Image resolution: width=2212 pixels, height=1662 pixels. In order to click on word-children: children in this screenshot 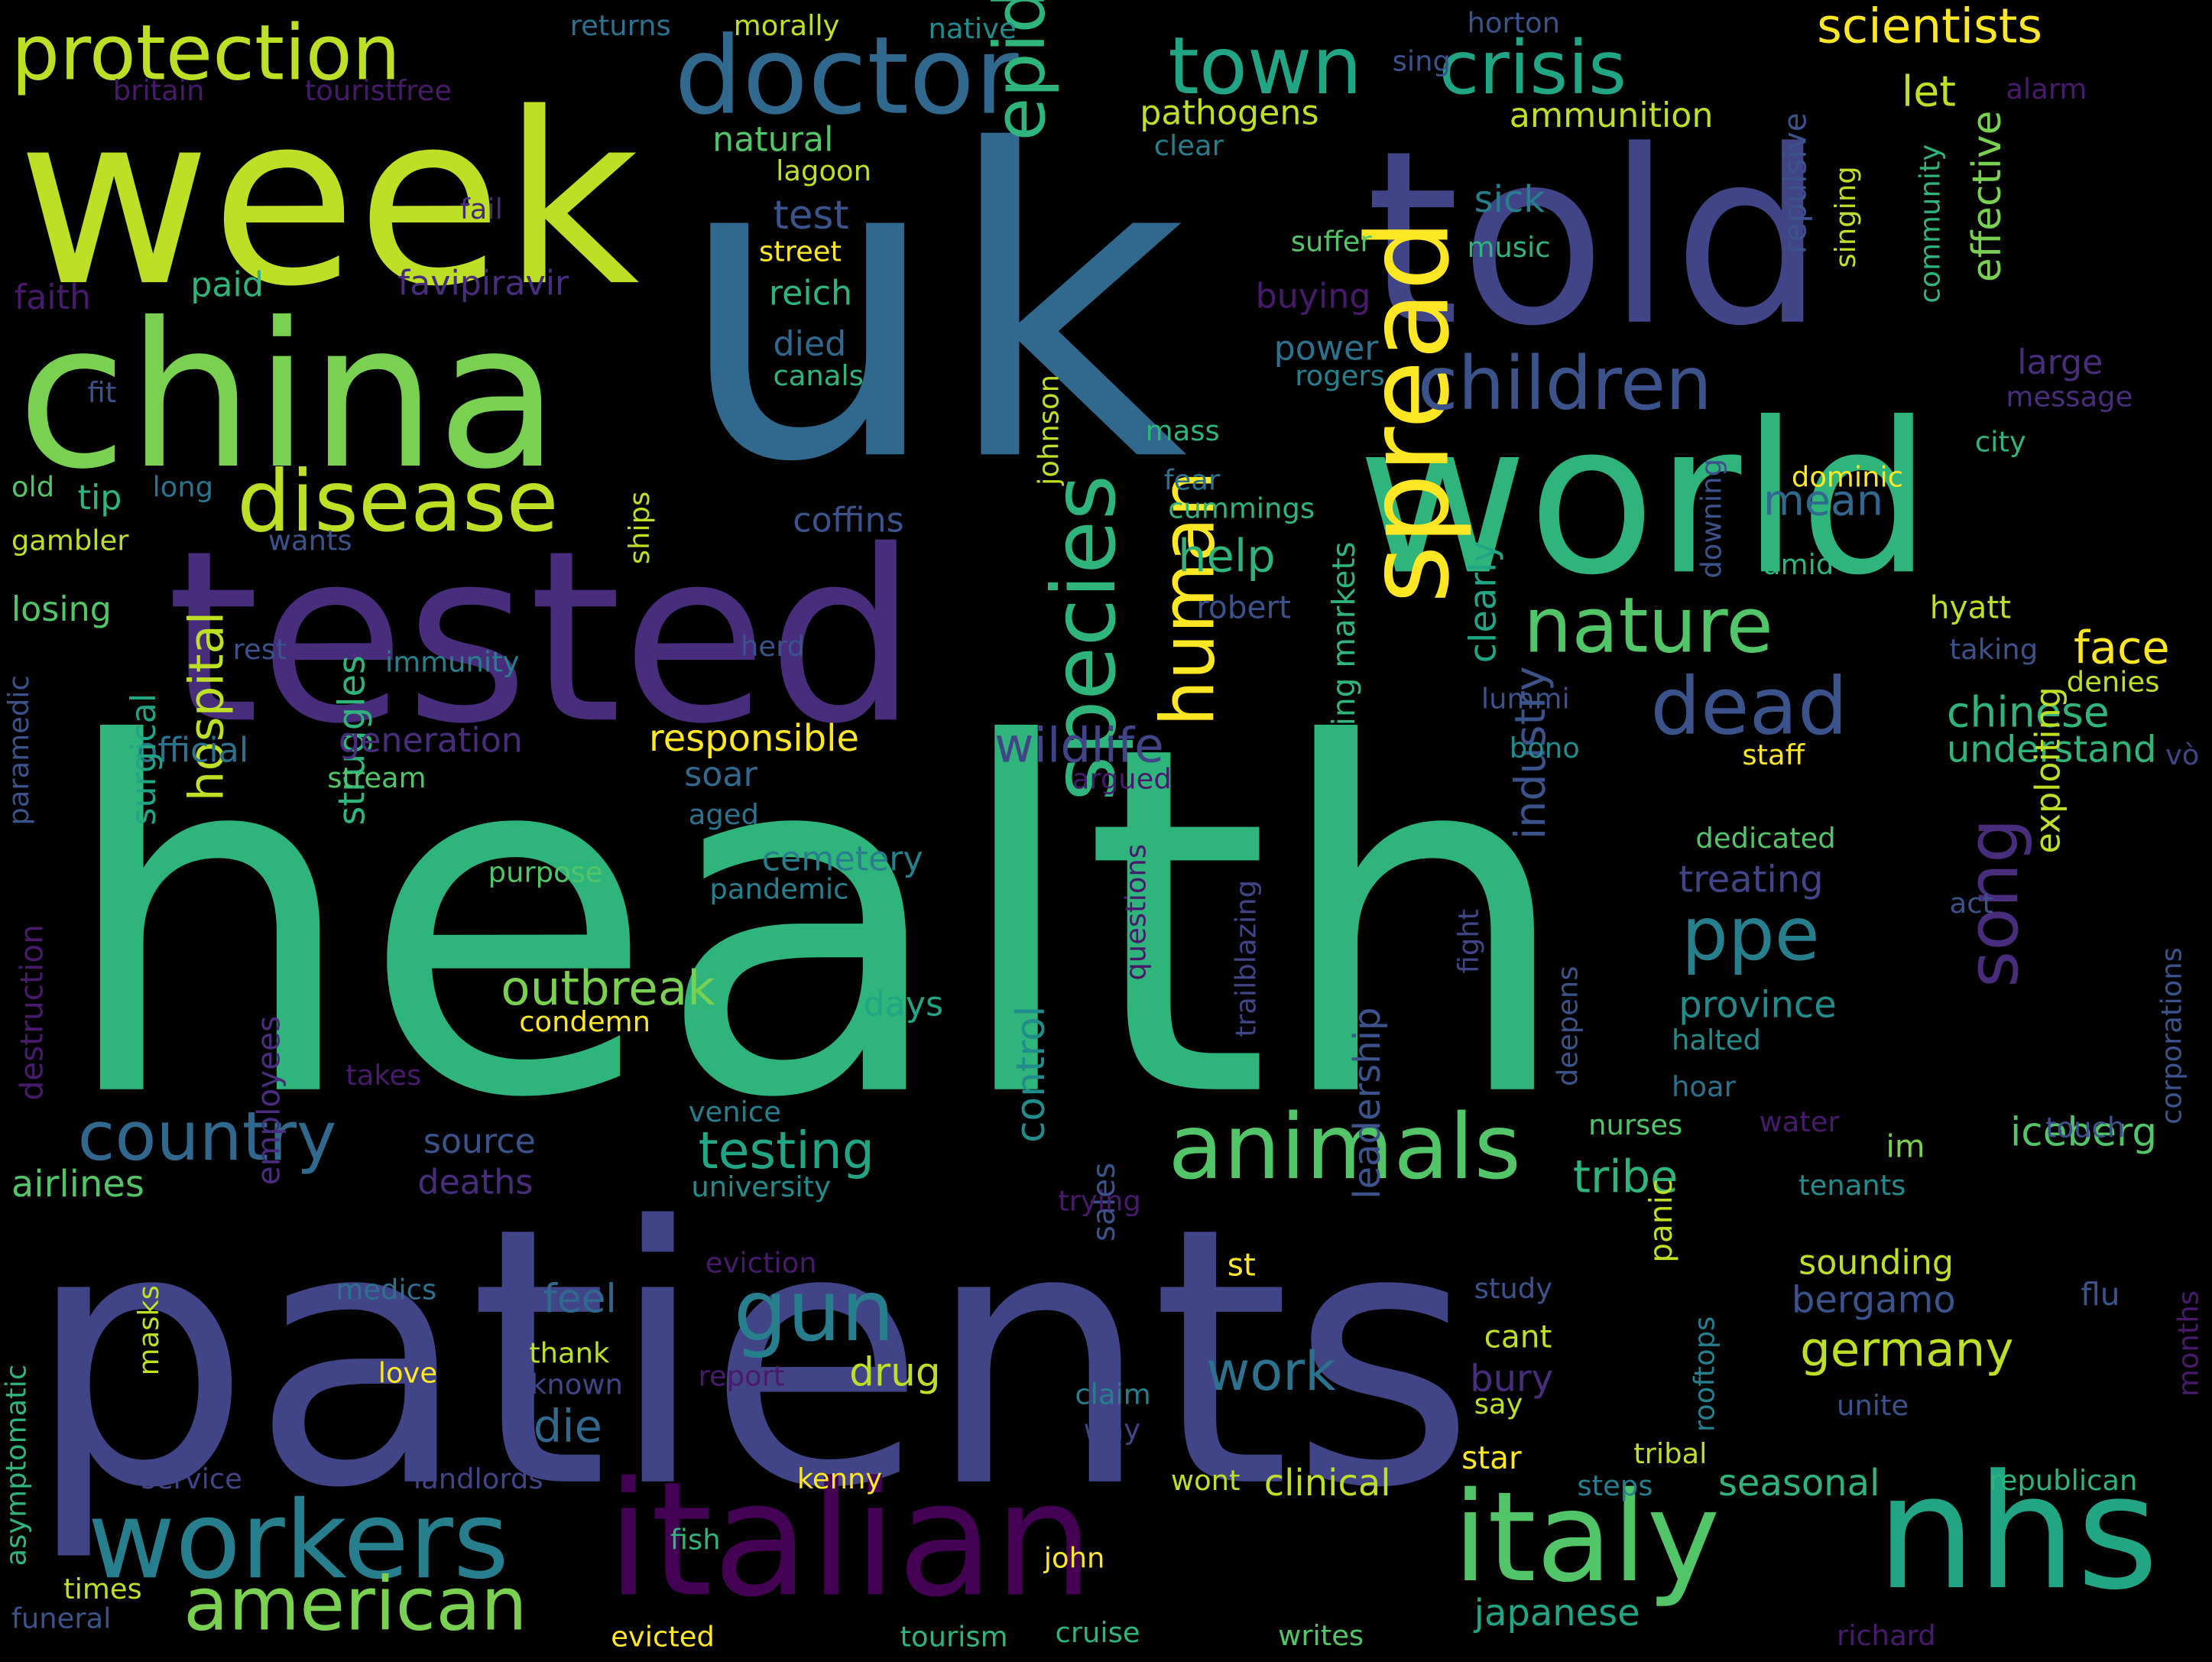, I will do `click(1565, 384)`.